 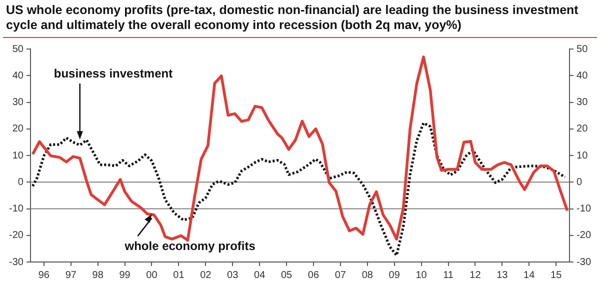 What do you see at coordinates (44, 275) in the screenshot?
I see `x-tick-label: 96` at bounding box center [44, 275].